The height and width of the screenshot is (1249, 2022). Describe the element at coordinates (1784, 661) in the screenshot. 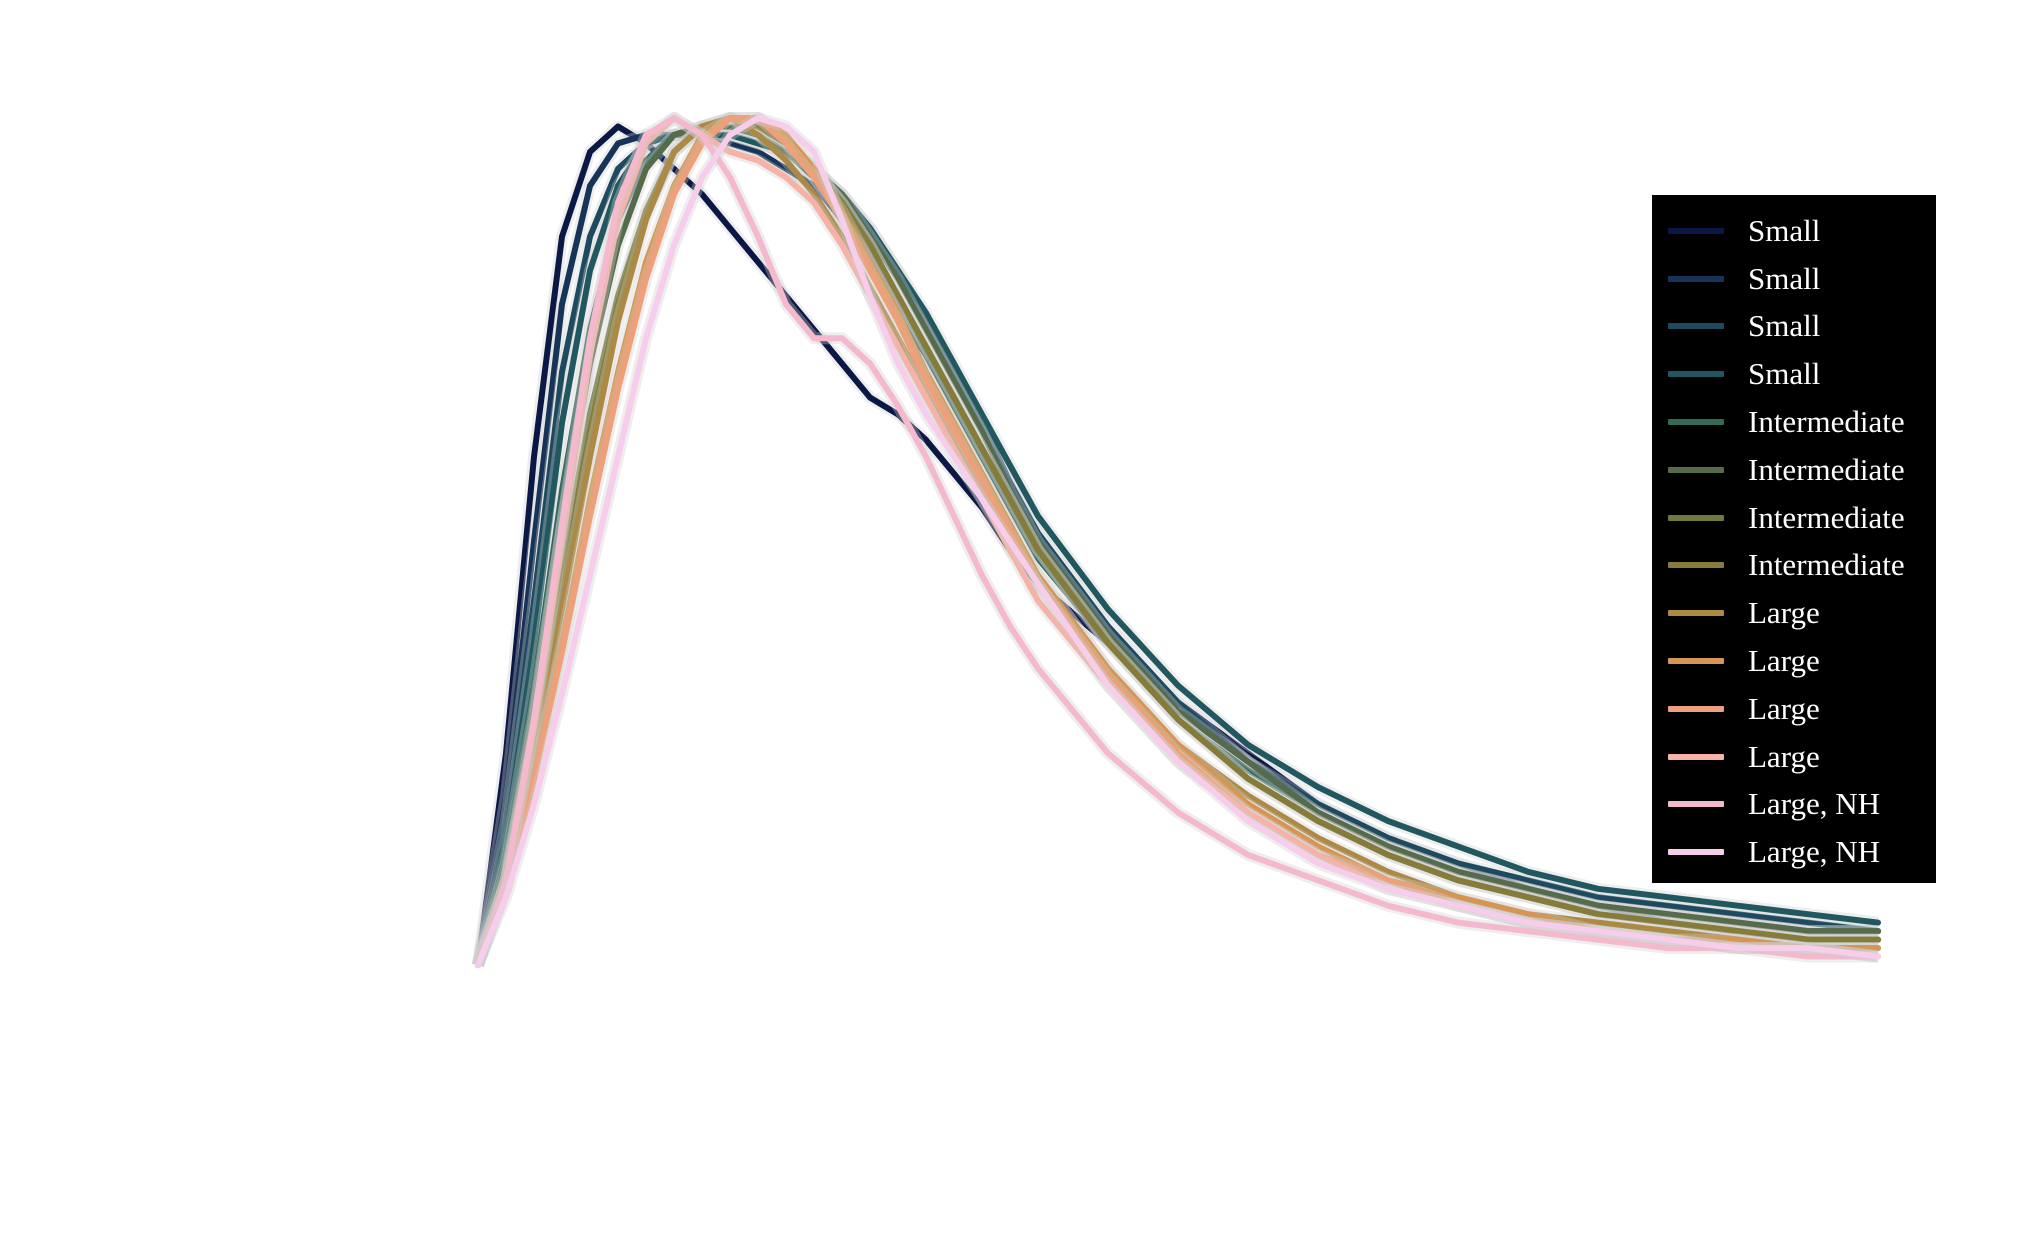

I see `legend-label-10: Large` at that location.